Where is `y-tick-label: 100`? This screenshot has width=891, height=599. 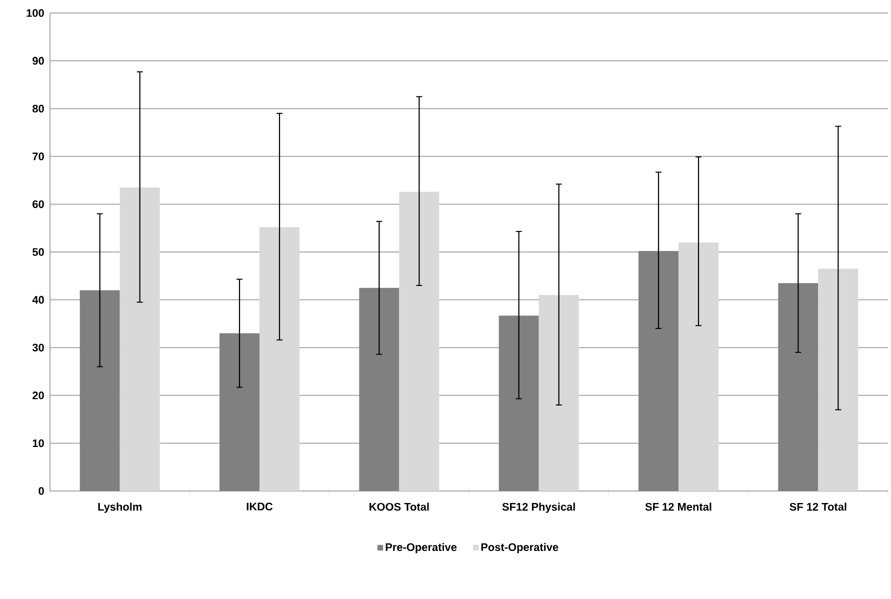
y-tick-label: 100 is located at coordinates (35, 13).